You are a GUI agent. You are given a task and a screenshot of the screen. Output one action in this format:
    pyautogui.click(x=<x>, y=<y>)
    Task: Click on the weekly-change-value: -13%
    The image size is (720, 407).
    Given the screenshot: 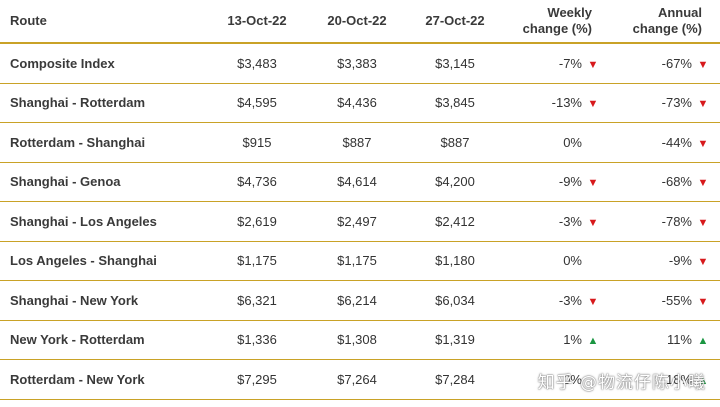 What is the action you would take?
    pyautogui.click(x=566, y=103)
    